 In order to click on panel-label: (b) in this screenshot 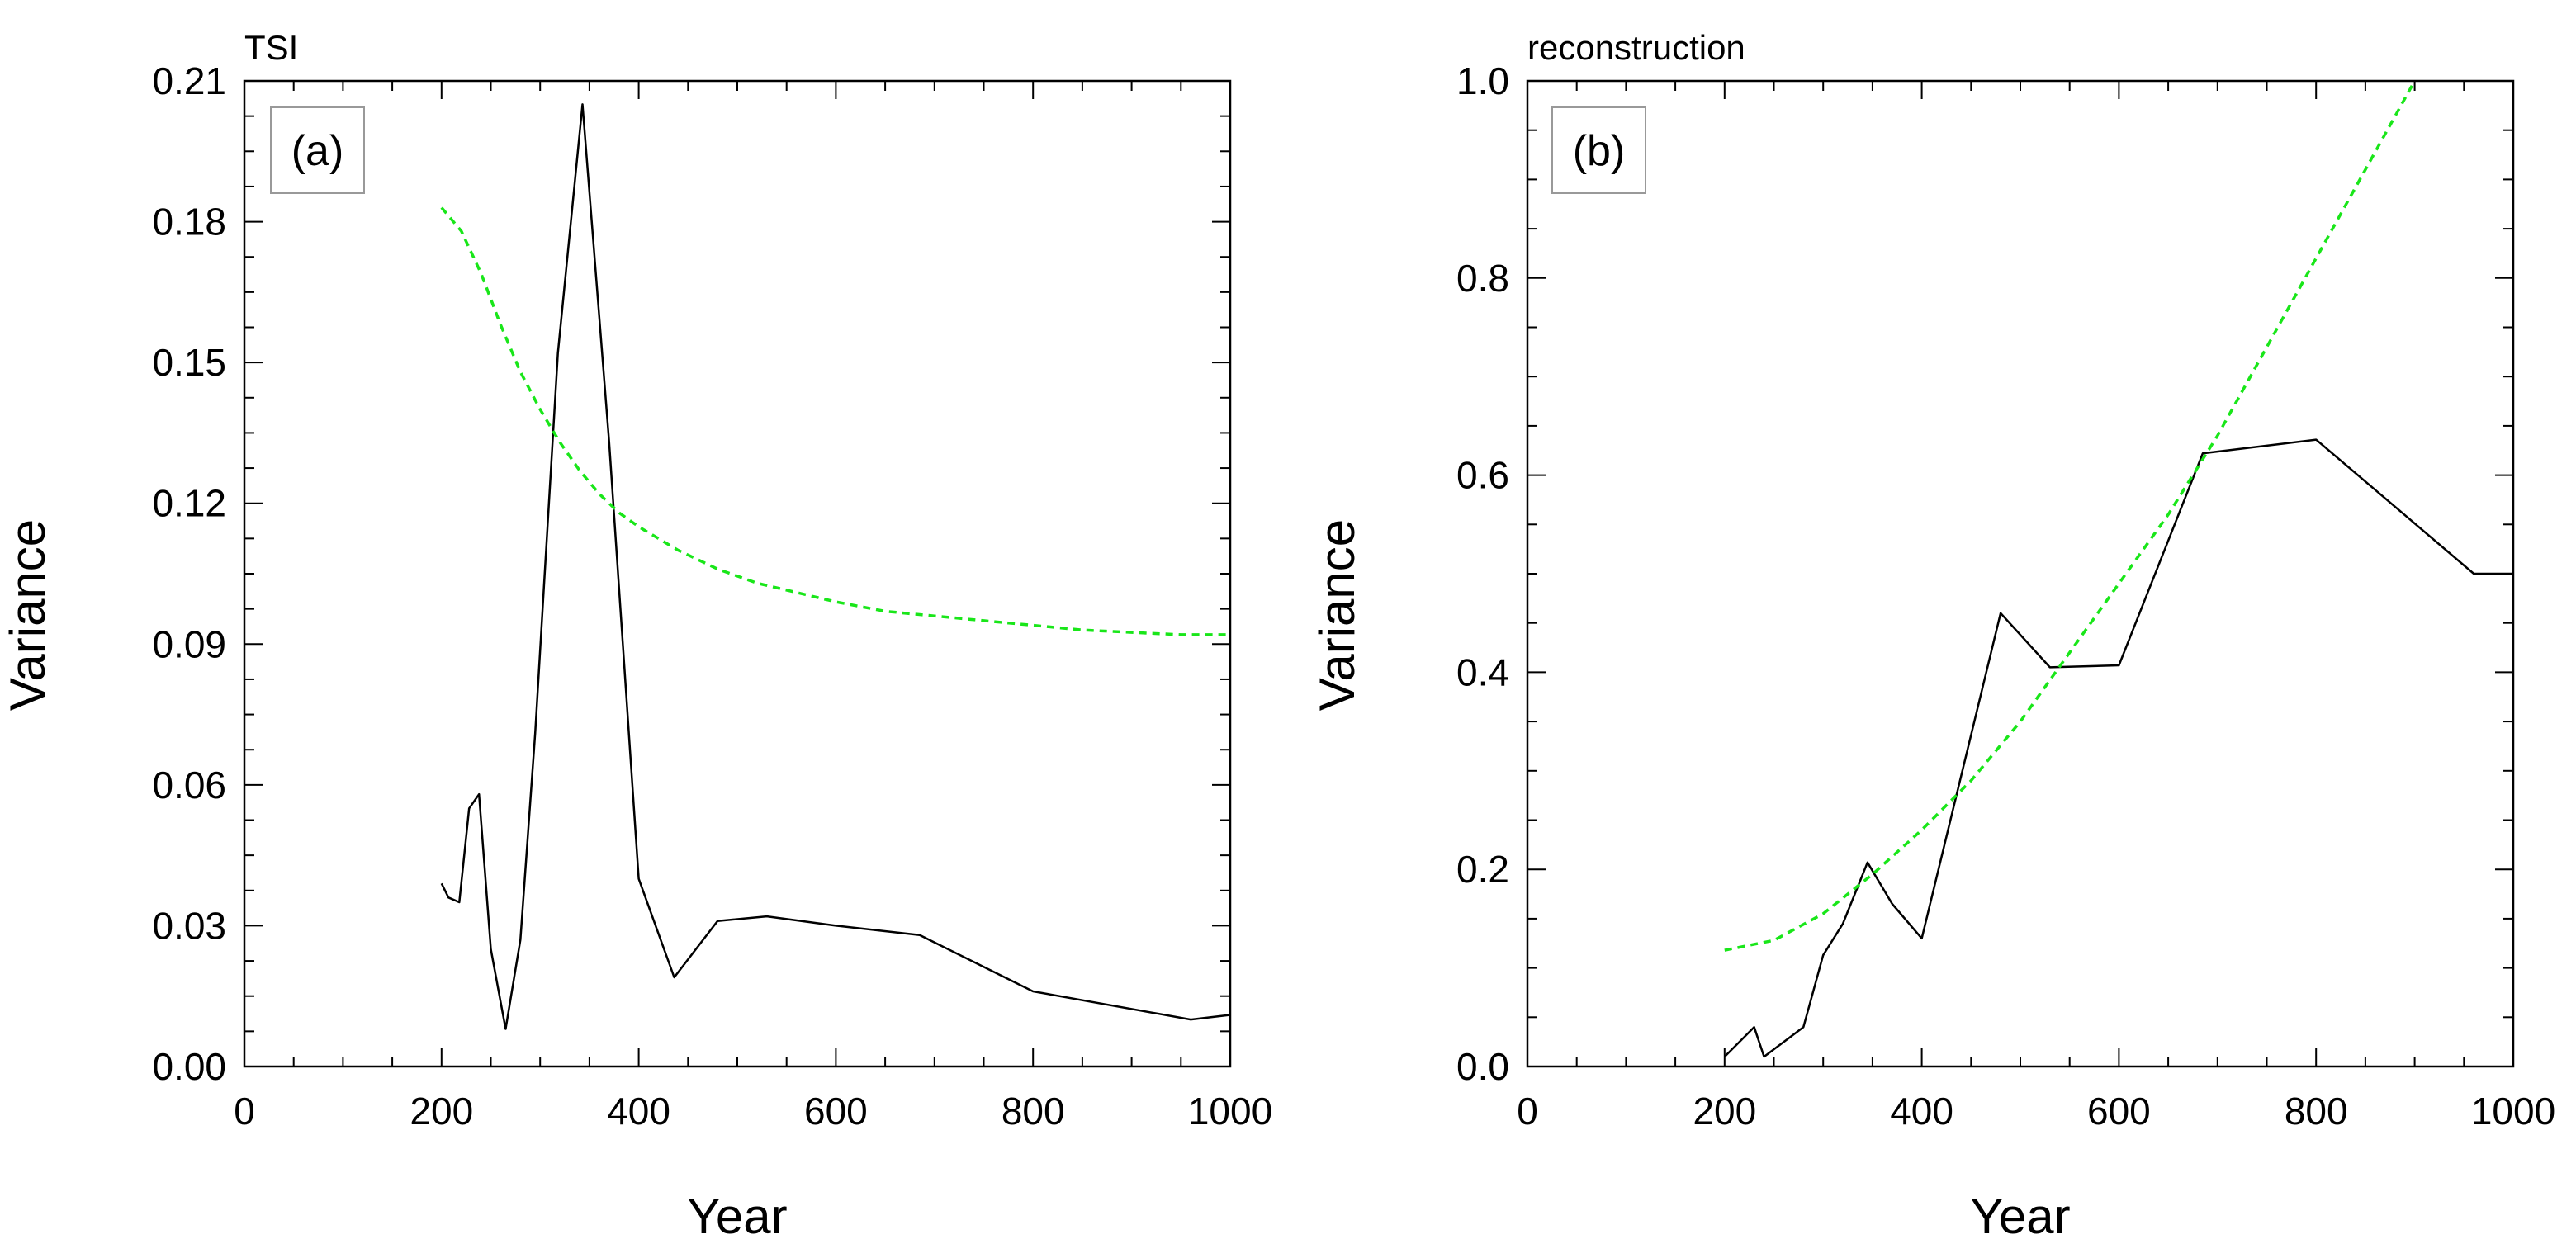, I will do `click(1599, 151)`.